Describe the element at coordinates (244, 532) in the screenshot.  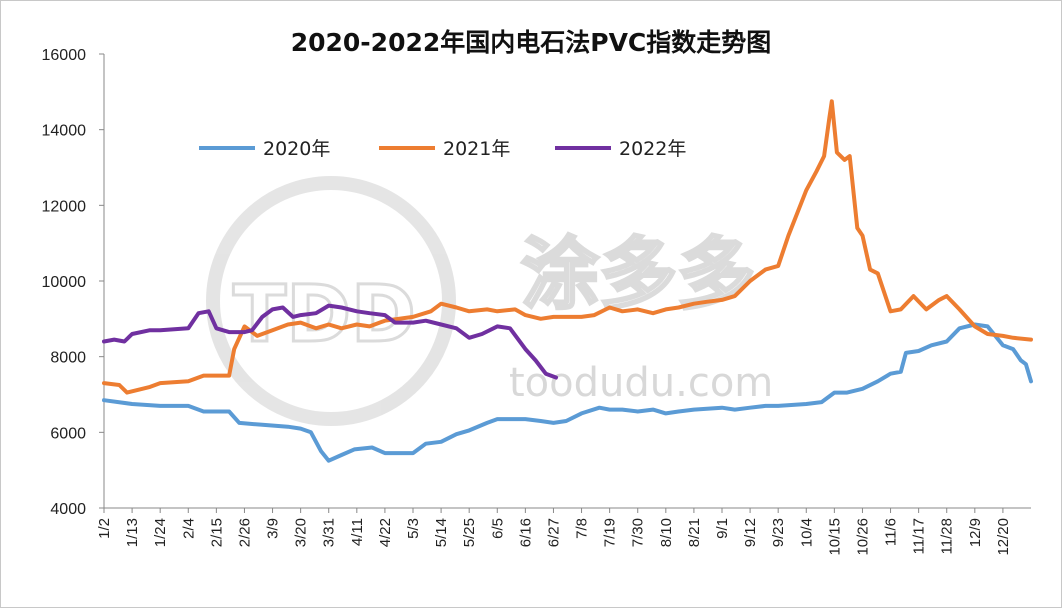
I see `x-tick-label: 2/26` at that location.